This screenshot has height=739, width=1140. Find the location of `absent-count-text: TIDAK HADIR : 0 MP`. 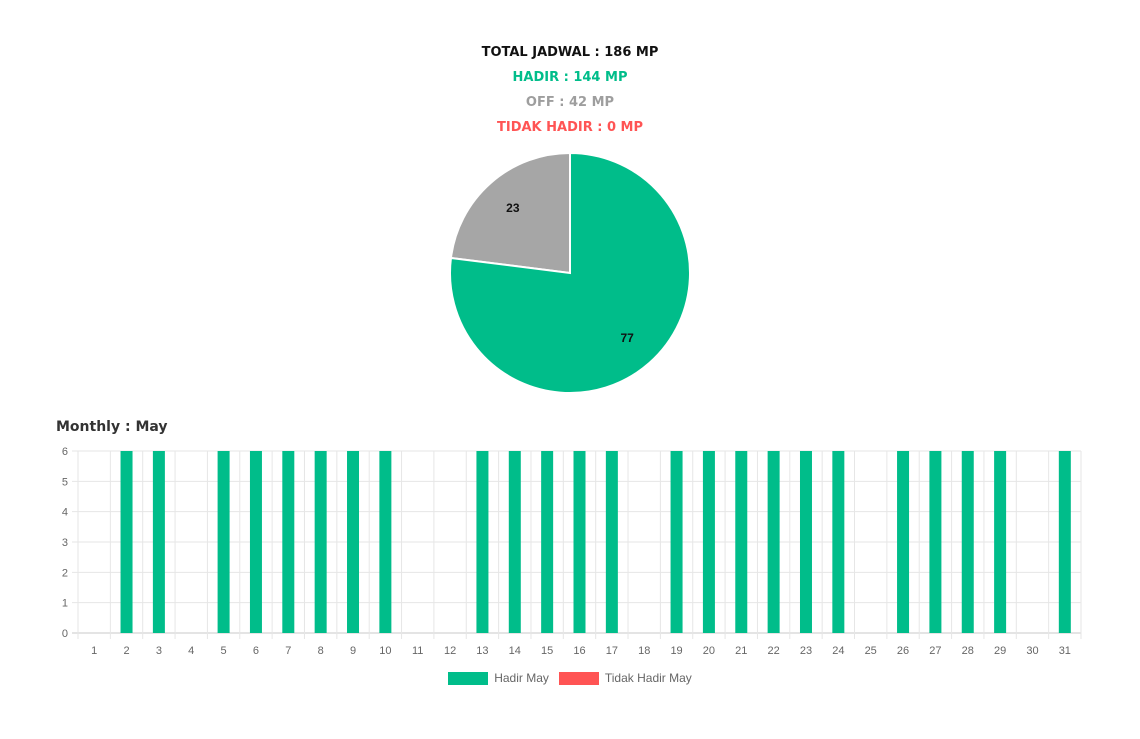

absent-count-text: TIDAK HADIR : 0 MP is located at coordinates (570, 127).